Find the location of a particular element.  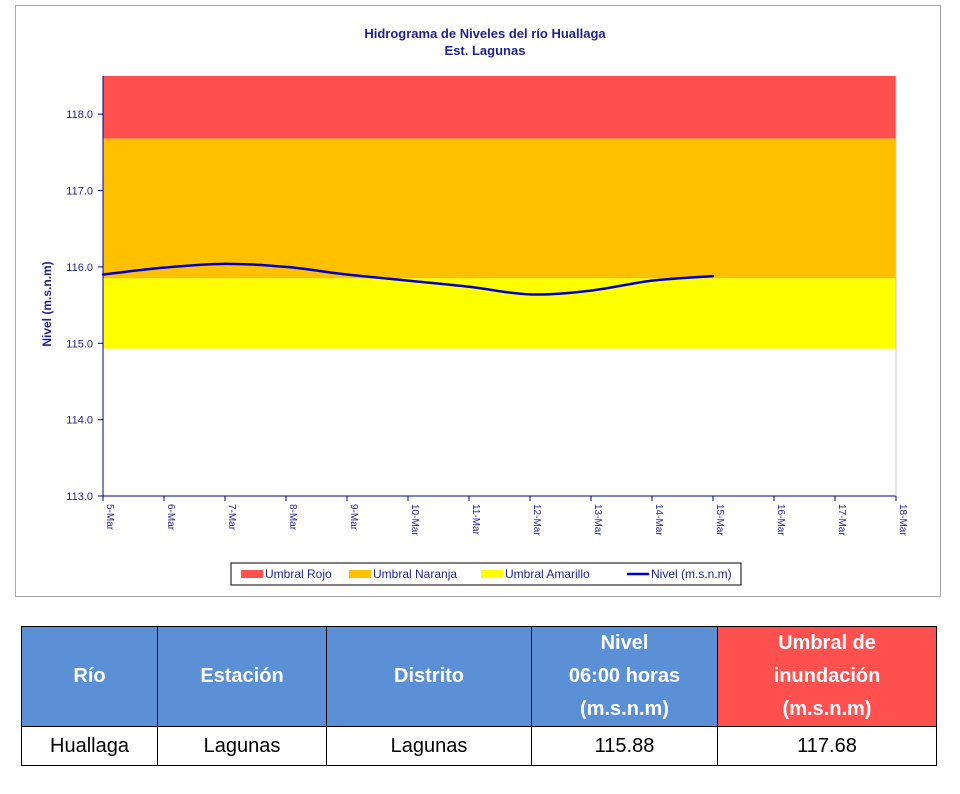

legend-label: Umbral Amarillo is located at coordinates (547, 574).